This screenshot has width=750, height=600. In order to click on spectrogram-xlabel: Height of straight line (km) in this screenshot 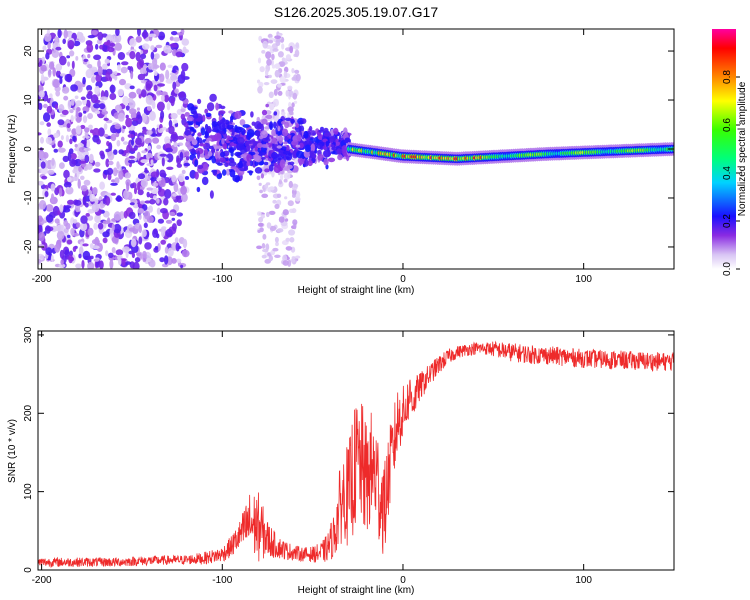, I will do `click(356, 290)`.